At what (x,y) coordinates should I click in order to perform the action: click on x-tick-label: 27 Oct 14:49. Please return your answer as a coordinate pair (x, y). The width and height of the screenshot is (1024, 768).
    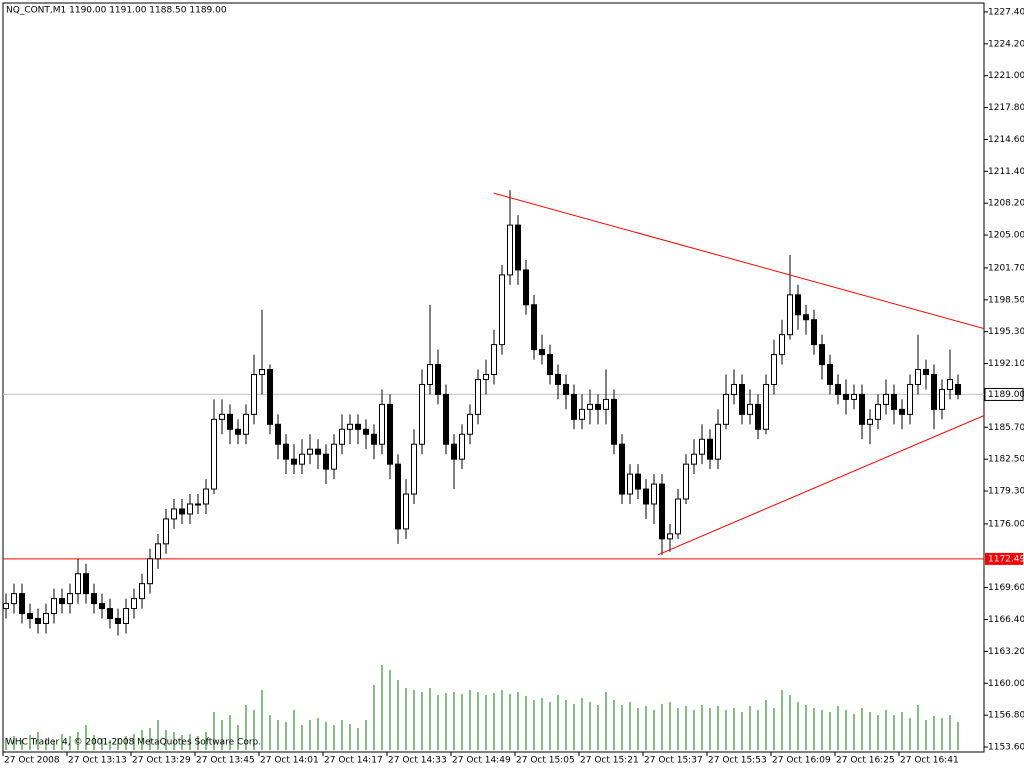
    Looking at the image, I should click on (481, 761).